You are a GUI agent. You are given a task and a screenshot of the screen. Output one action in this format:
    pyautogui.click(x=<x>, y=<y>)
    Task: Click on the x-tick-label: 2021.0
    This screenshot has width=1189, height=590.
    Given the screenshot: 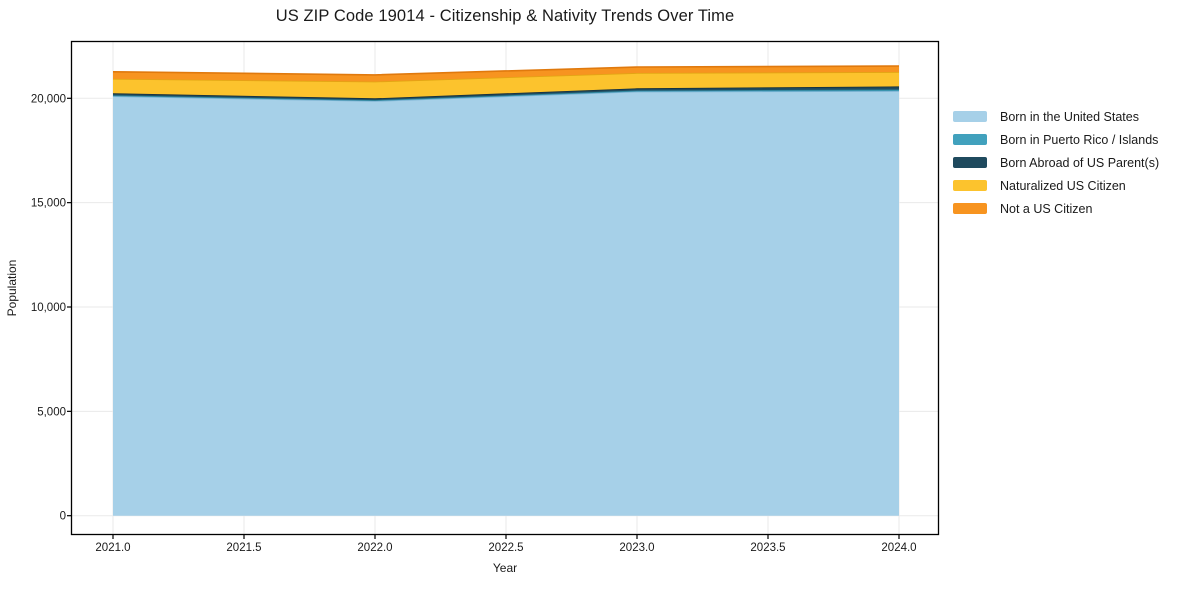 What is the action you would take?
    pyautogui.click(x=112, y=548)
    